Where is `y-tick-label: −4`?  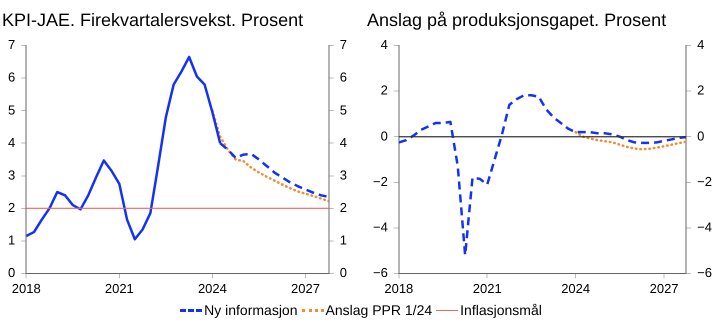 y-tick-label: −4 is located at coordinates (380, 226).